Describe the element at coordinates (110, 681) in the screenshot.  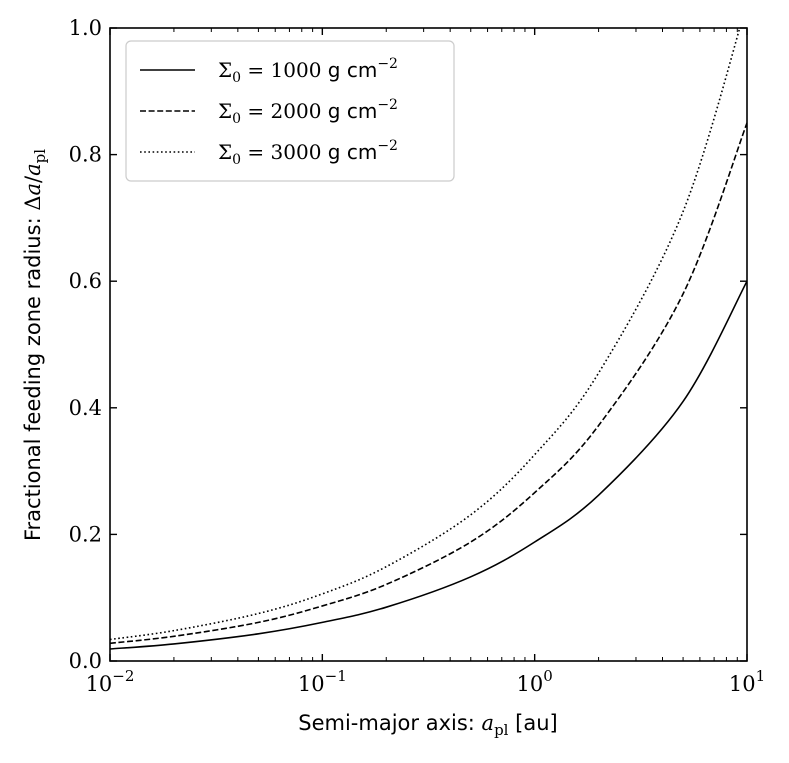
I see `x-tick-label: 10⁻²` at that location.